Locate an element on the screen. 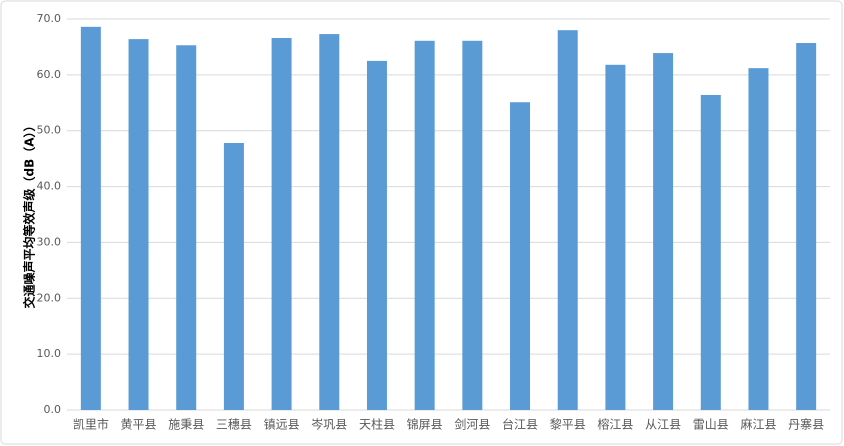 This screenshot has width=844, height=446. x-tick-label: 施秉县 is located at coordinates (186, 425).